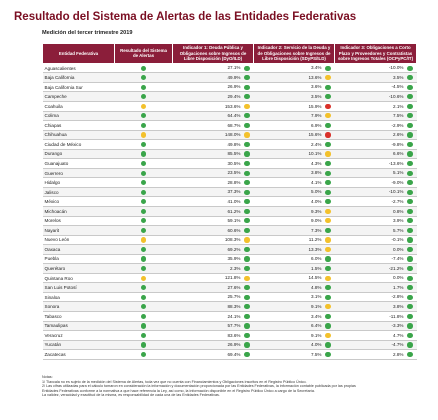  Describe the element at coordinates (397, 144) in the screenshot. I see `indicator-value: -9.8%` at that location.